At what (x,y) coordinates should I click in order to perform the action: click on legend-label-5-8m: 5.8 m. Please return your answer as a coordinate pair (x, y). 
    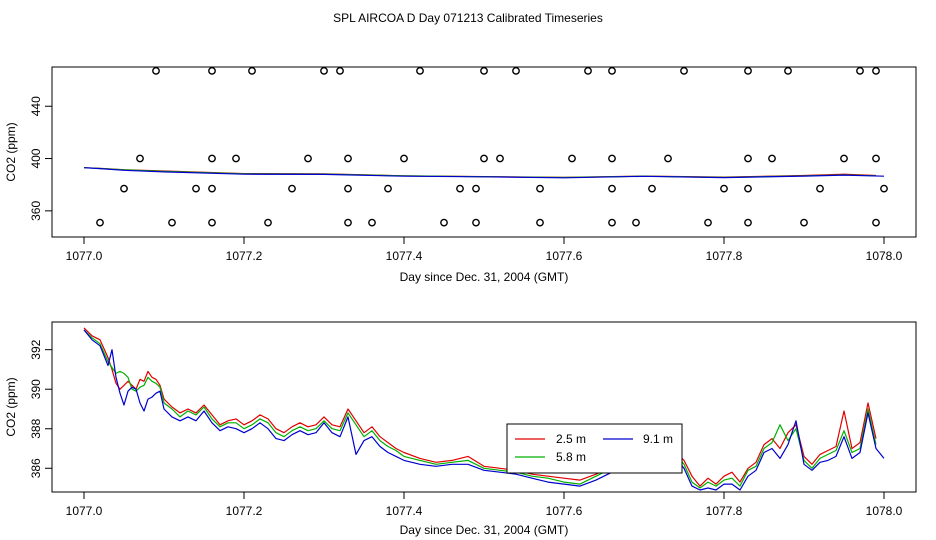
    Looking at the image, I should click on (571, 457).